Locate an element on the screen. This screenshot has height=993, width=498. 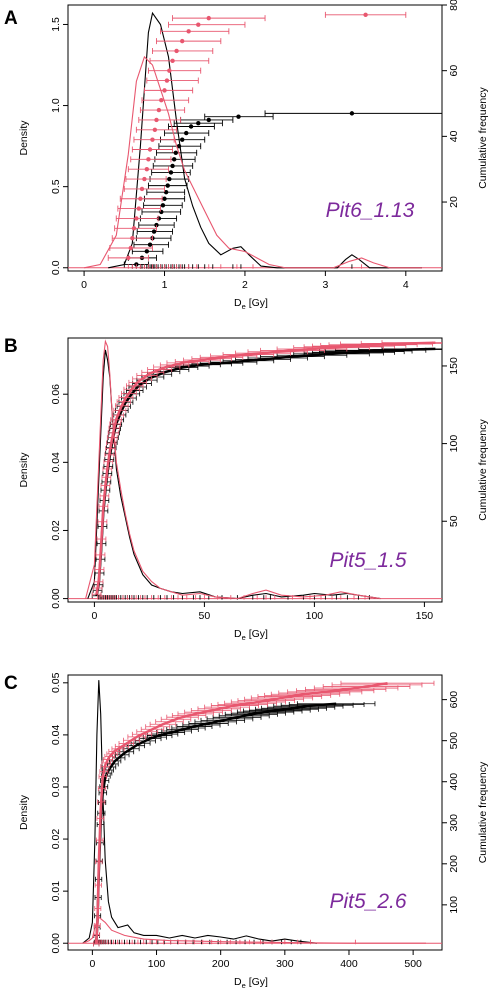
sample-label: Pit5_2.6 is located at coordinates (367, 901).